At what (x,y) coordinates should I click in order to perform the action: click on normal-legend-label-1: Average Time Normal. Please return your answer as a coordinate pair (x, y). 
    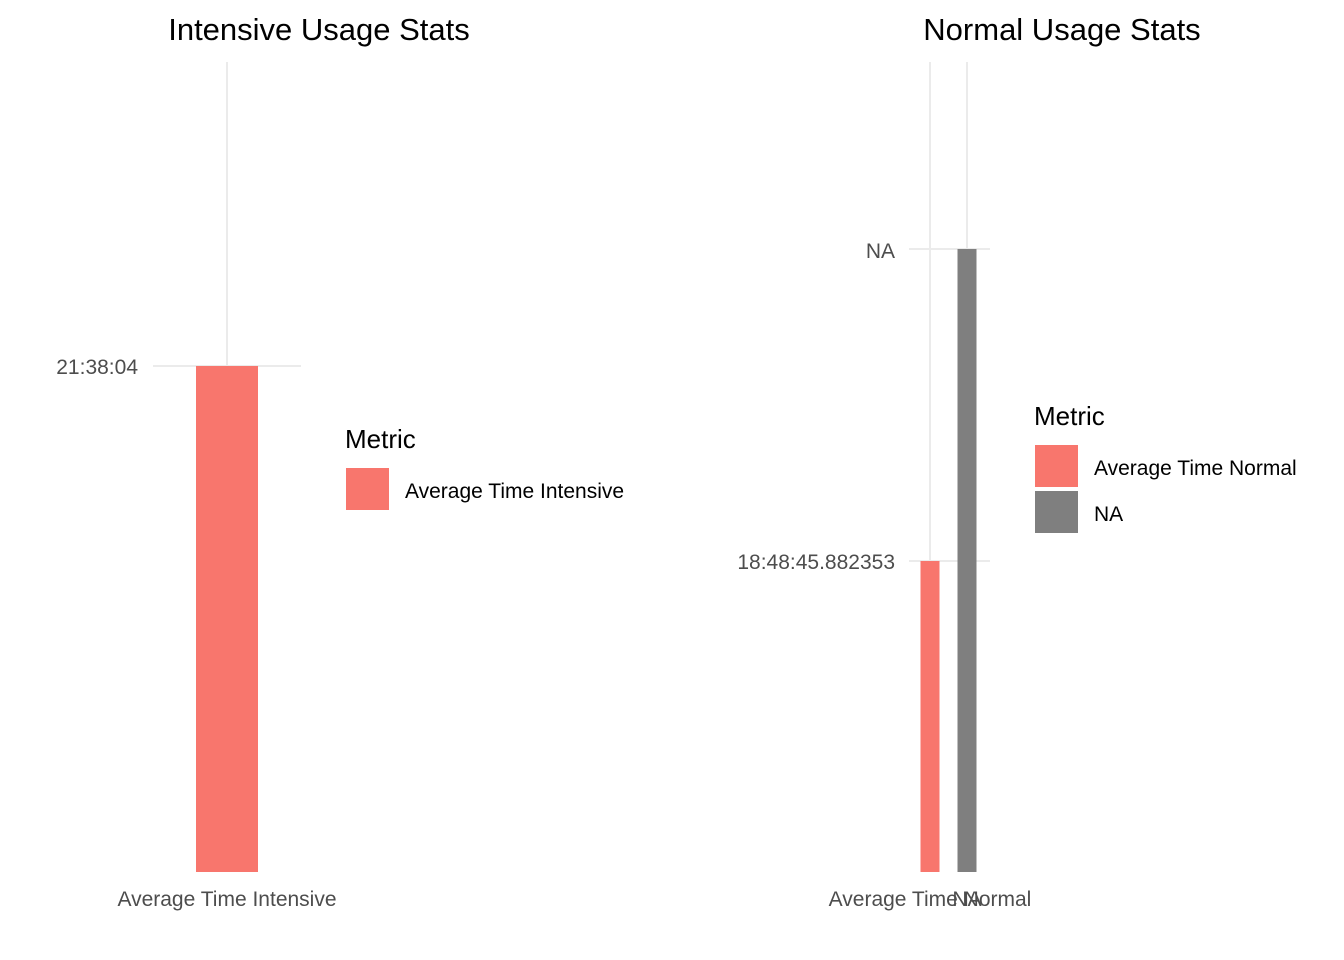
    Looking at the image, I should click on (1195, 468).